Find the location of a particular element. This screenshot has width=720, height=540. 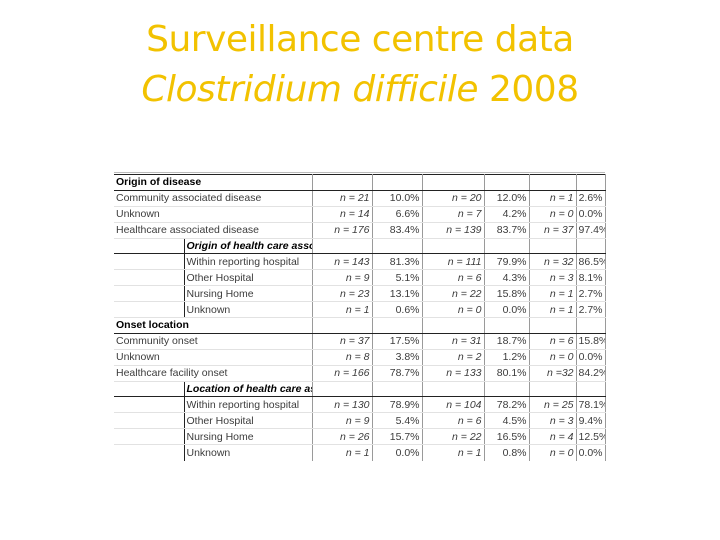

row-label: Healthcare associated disease is located at coordinates (213, 230).